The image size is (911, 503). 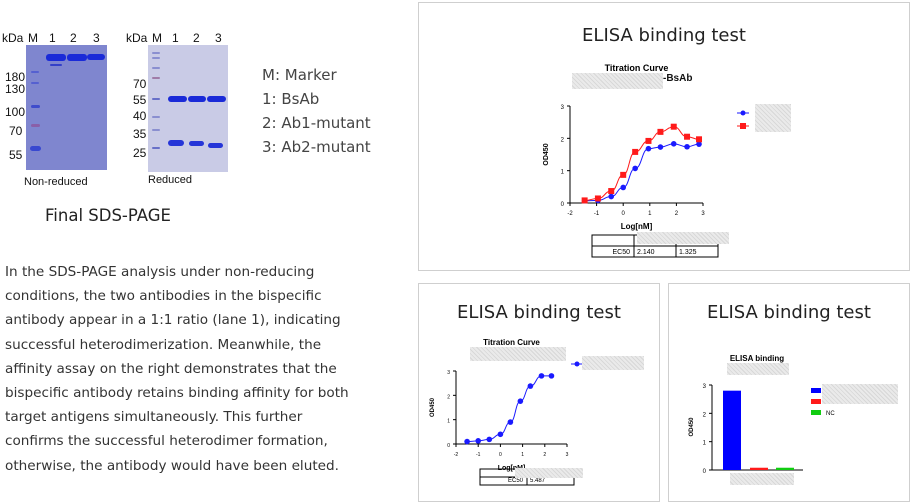 What do you see at coordinates (56, 182) in the screenshot?
I see `gel-caption: Non-reduced` at bounding box center [56, 182].